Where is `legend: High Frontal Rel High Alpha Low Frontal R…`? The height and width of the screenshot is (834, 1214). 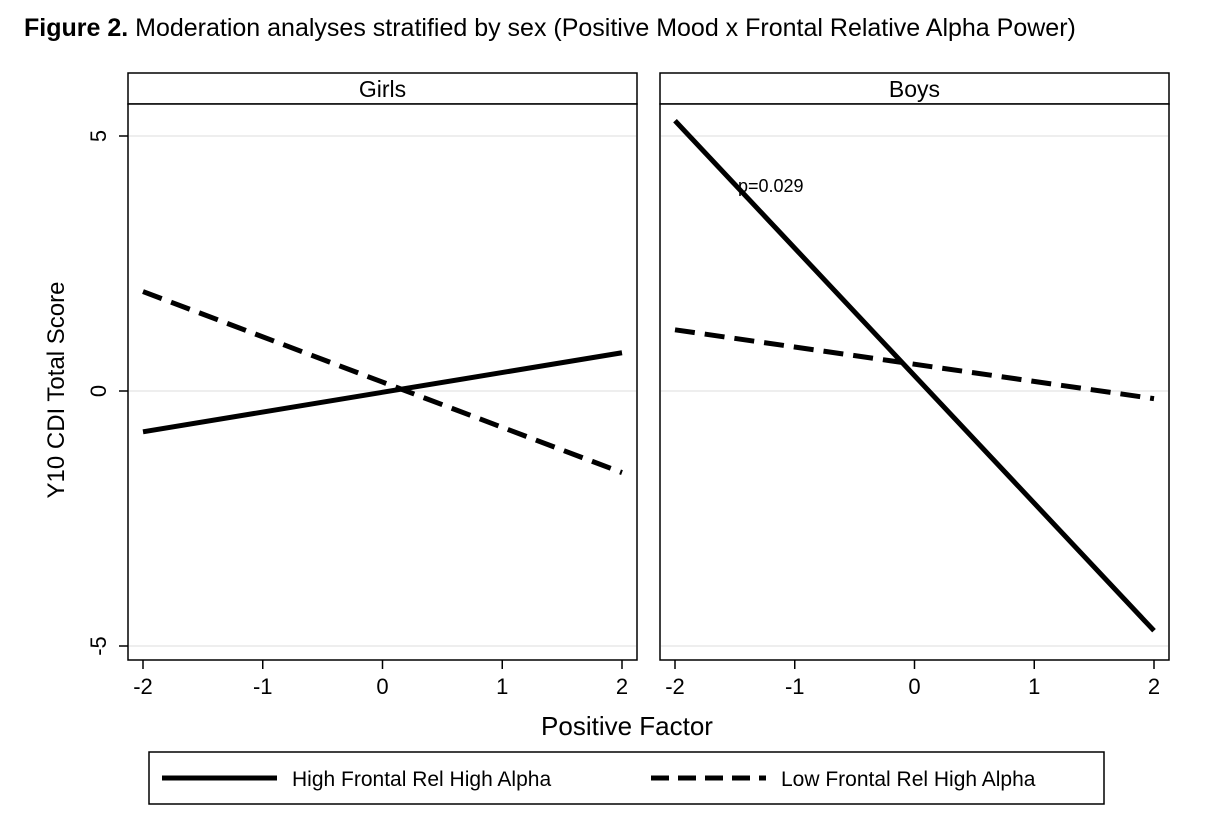 legend: High Frontal Rel High Alpha Low Frontal R… is located at coordinates (626, 778).